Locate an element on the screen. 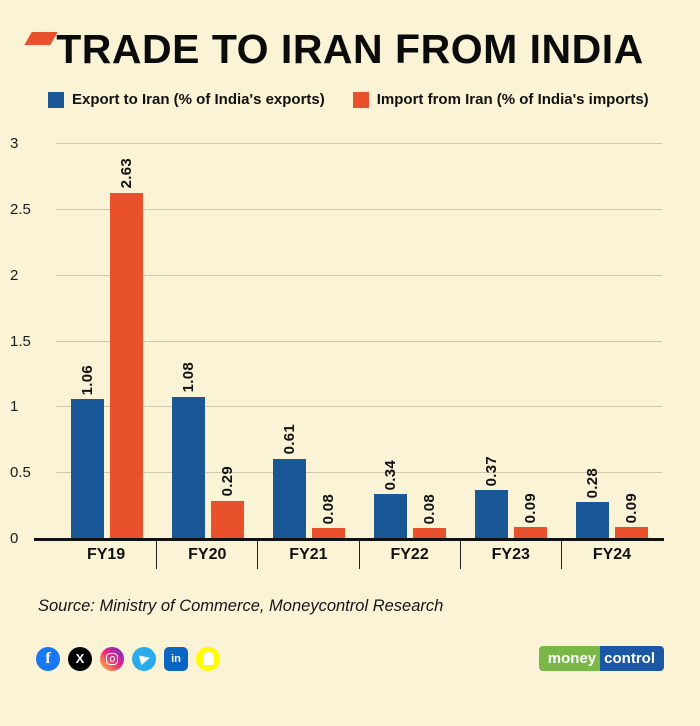  logo-money-part: money is located at coordinates (569, 658).